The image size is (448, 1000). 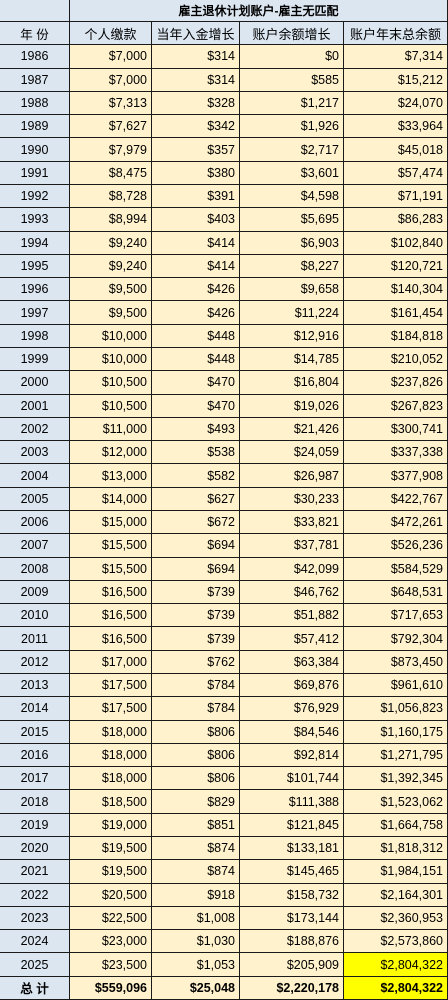 What do you see at coordinates (35, 429) in the screenshot?
I see `year-cell: 2002` at bounding box center [35, 429].